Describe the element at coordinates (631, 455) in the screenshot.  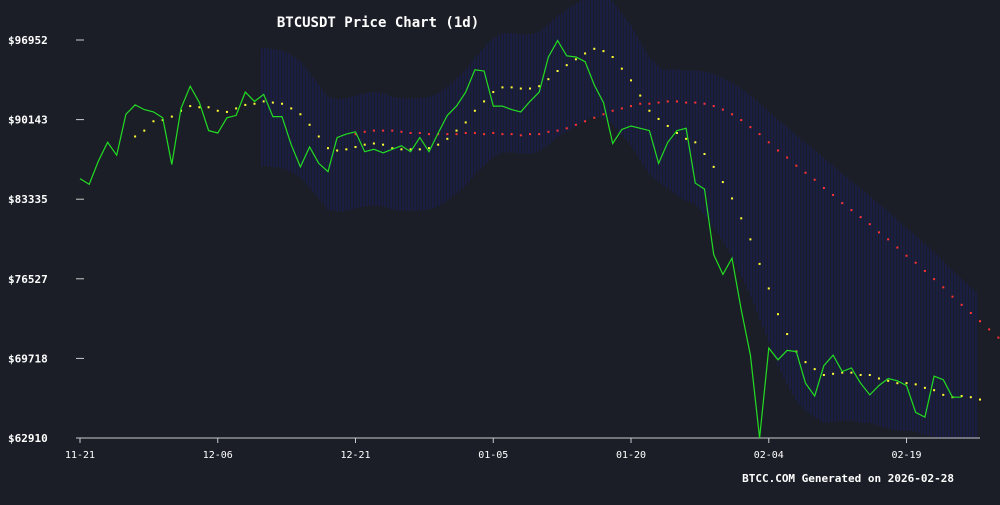
I see `x-tick-label: 01-20` at that location.